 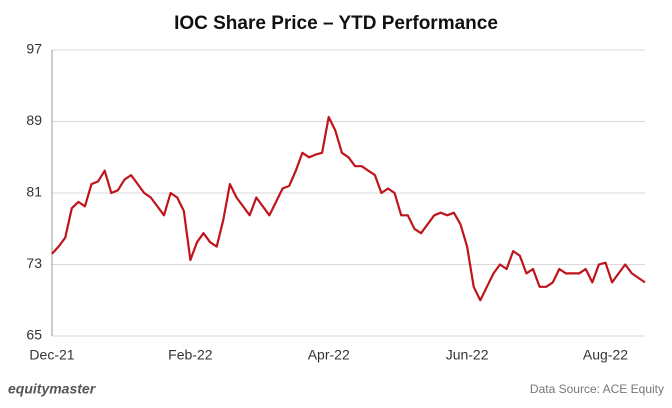 I want to click on x-tick-label: Dec-21, so click(x=51, y=355).